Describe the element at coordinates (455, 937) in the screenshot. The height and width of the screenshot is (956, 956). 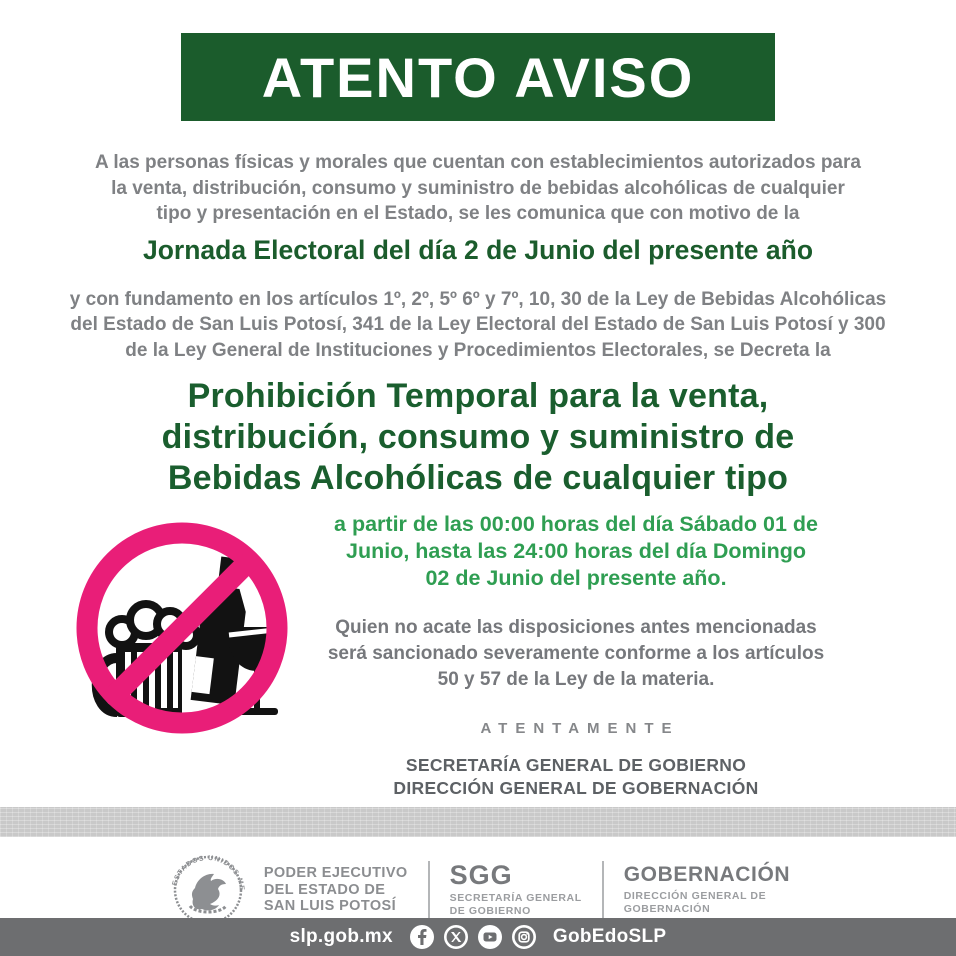
I see `x-twitter-icon` at that location.